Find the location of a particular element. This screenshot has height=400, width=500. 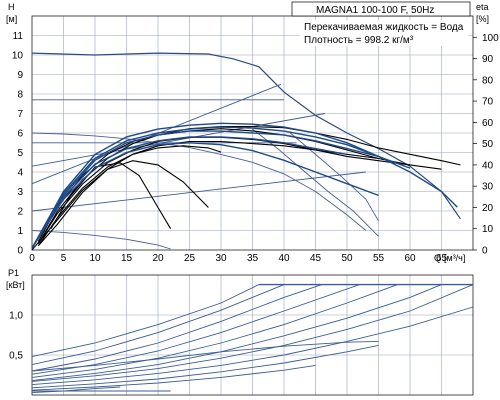

x-tick-label: 50 is located at coordinates (347, 258).